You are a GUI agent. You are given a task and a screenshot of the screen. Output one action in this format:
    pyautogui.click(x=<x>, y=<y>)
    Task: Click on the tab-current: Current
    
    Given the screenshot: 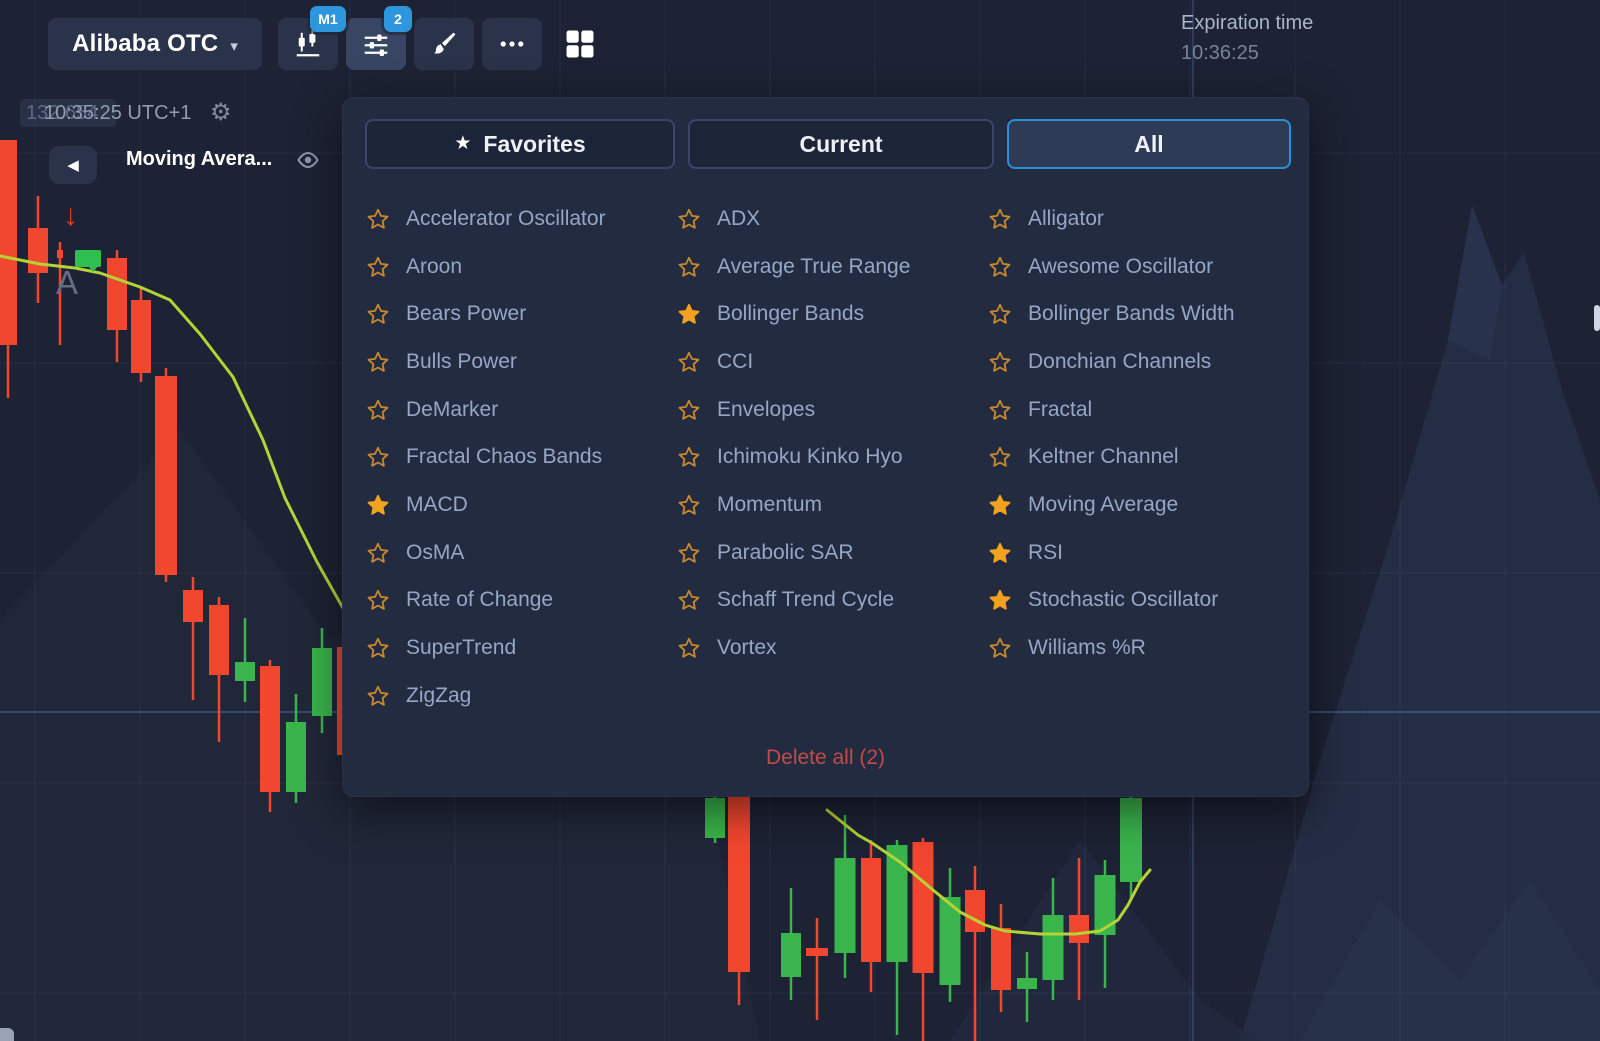 What is the action you would take?
    pyautogui.click(x=841, y=144)
    